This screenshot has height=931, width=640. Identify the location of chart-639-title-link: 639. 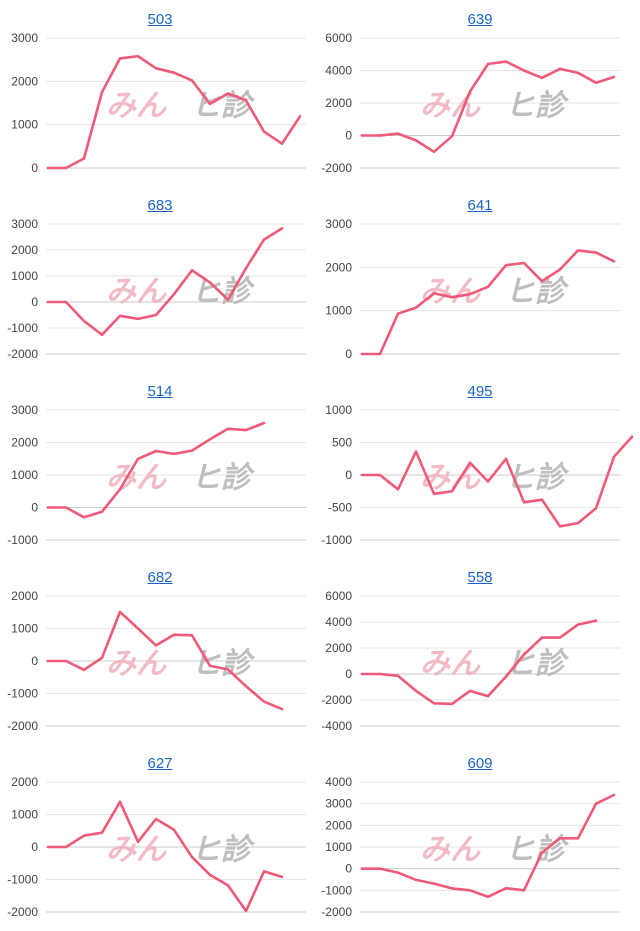
(480, 19).